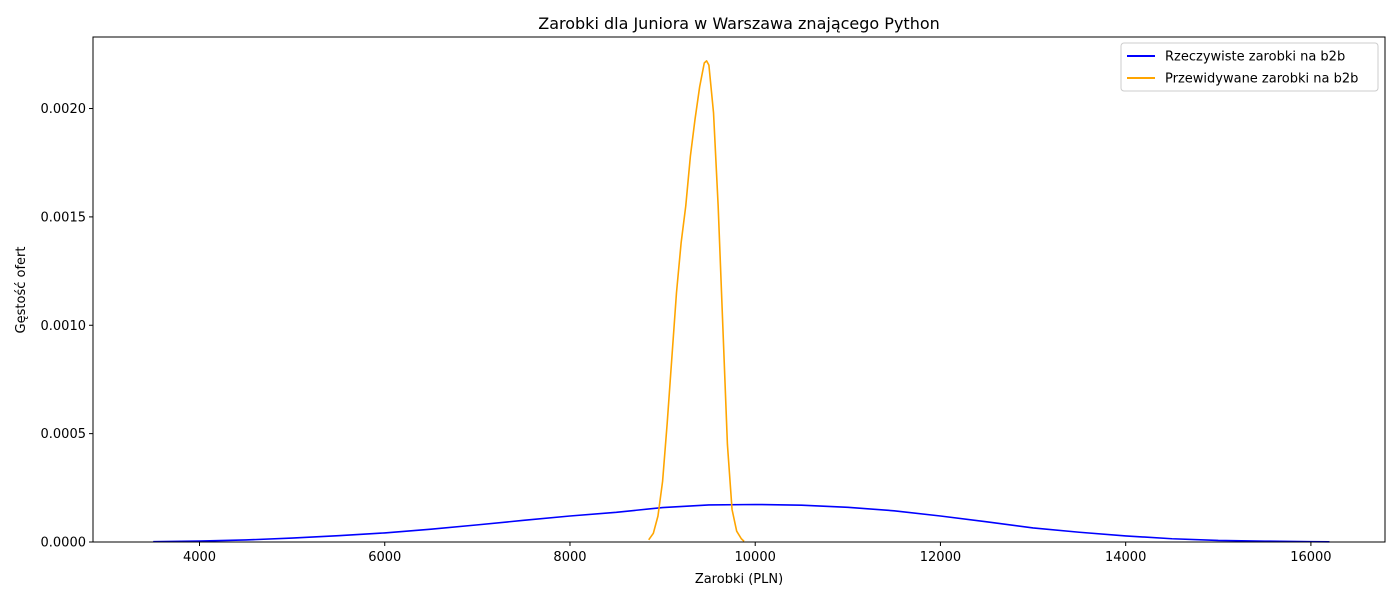 This screenshot has height=600, width=1400. What do you see at coordinates (1255, 57) in the screenshot?
I see `legend-label-1: Rzeczywiste zarobki na b2b` at bounding box center [1255, 57].